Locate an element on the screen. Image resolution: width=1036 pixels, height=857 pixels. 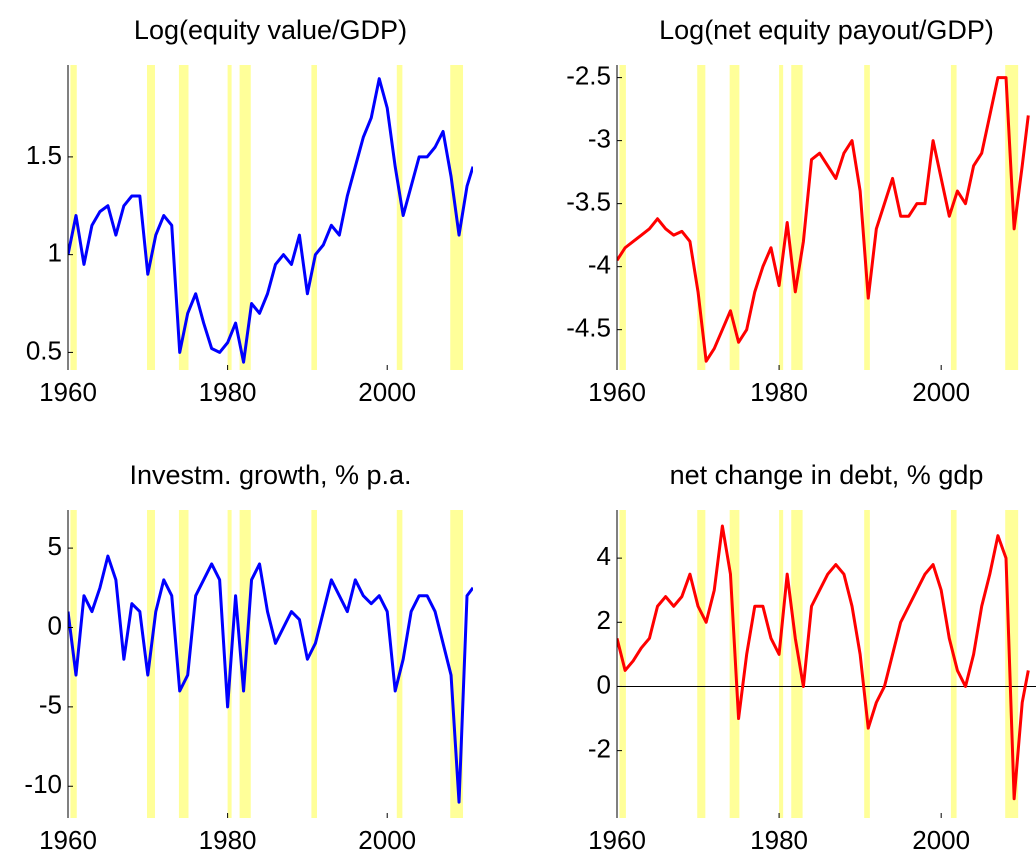
y-tick-label: 5 is located at coordinates (55, 546).